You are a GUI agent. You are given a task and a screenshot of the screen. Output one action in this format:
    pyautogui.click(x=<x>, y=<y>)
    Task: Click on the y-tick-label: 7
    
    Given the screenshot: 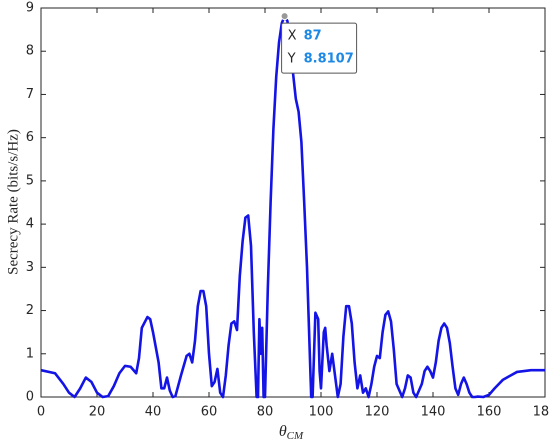 What is the action you would take?
    pyautogui.click(x=30, y=94)
    